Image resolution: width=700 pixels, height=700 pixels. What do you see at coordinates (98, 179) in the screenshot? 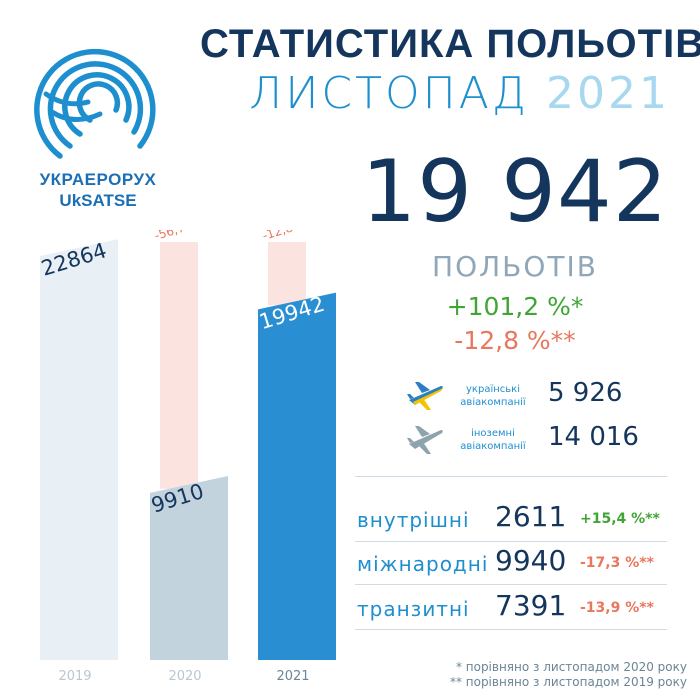
I see `brand-name-ua: УКРАЕРОРУХ` at bounding box center [98, 179].